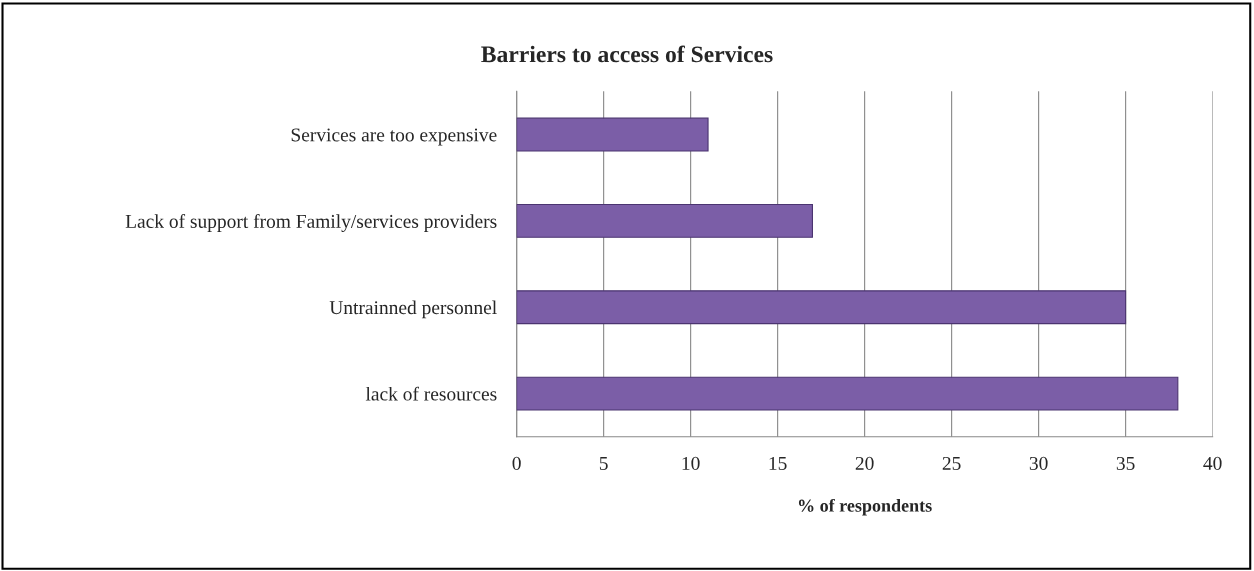  I want to click on x-tick-label: 25, so click(951, 463).